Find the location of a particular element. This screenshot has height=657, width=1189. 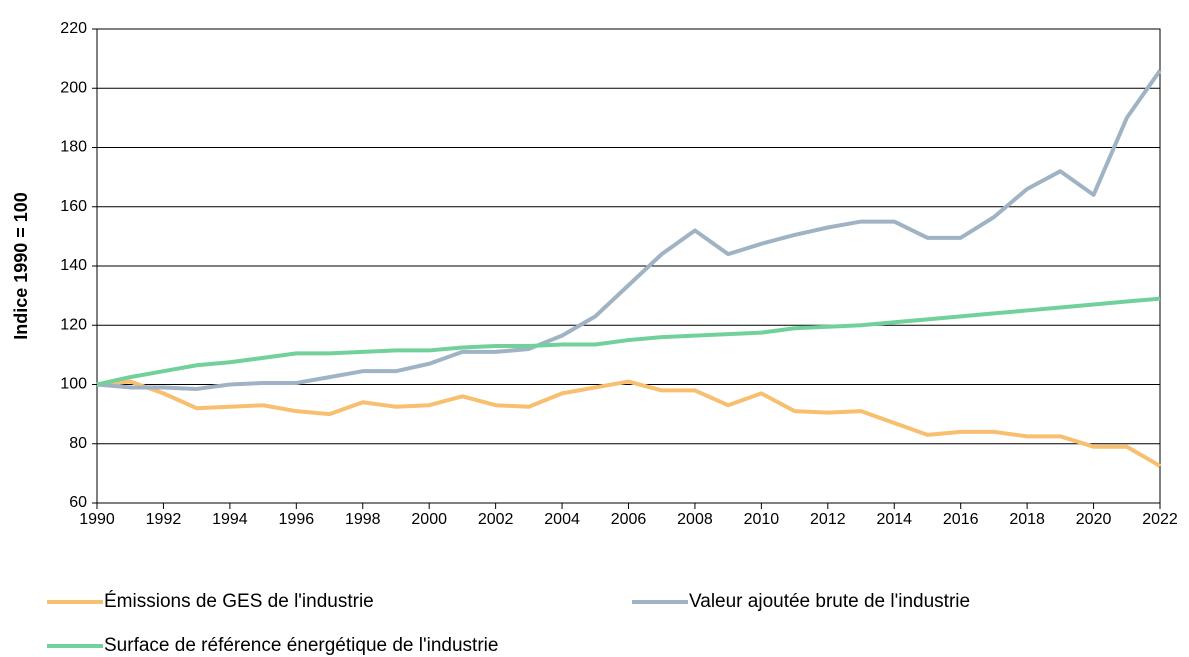

x-tick-label: 2004 is located at coordinates (562, 519).